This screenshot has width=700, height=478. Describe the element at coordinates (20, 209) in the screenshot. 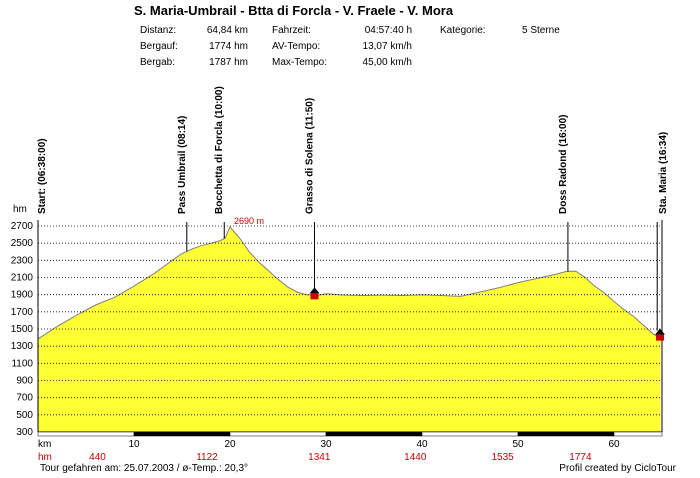

I see `y-axis-label: hm` at that location.